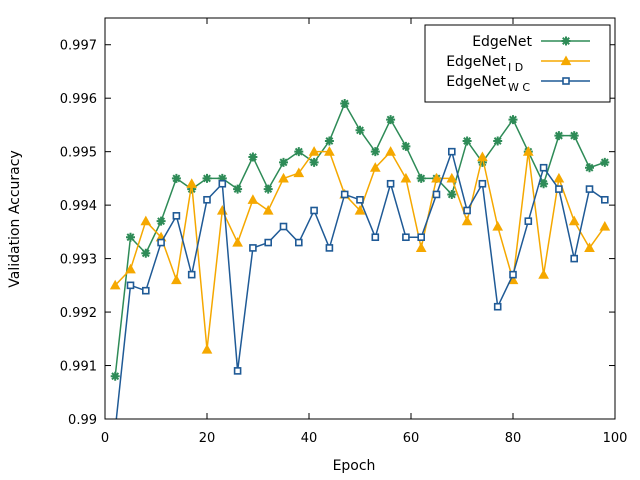 The height and width of the screenshot is (480, 640). I want to click on y-tick-label: 0.994, so click(78, 206).